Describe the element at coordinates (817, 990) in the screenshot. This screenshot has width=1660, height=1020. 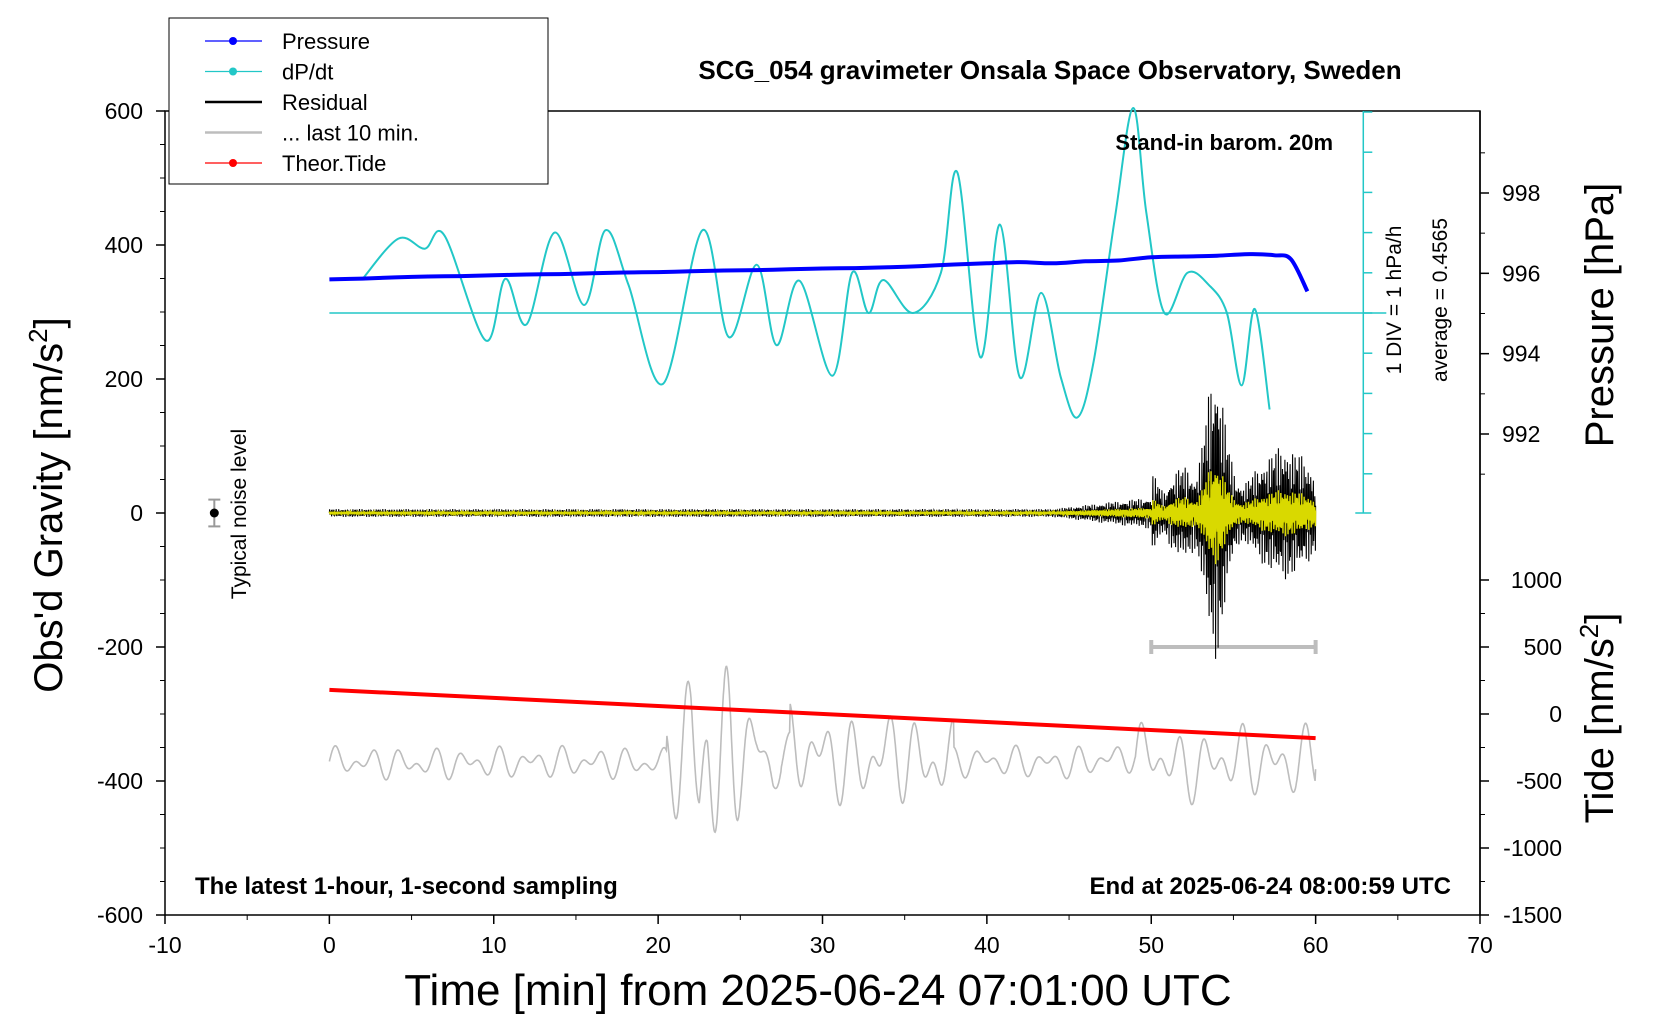
I see `x-axis-label: Time [min] from 2025-06-24 07:01:00 UTC` at that location.